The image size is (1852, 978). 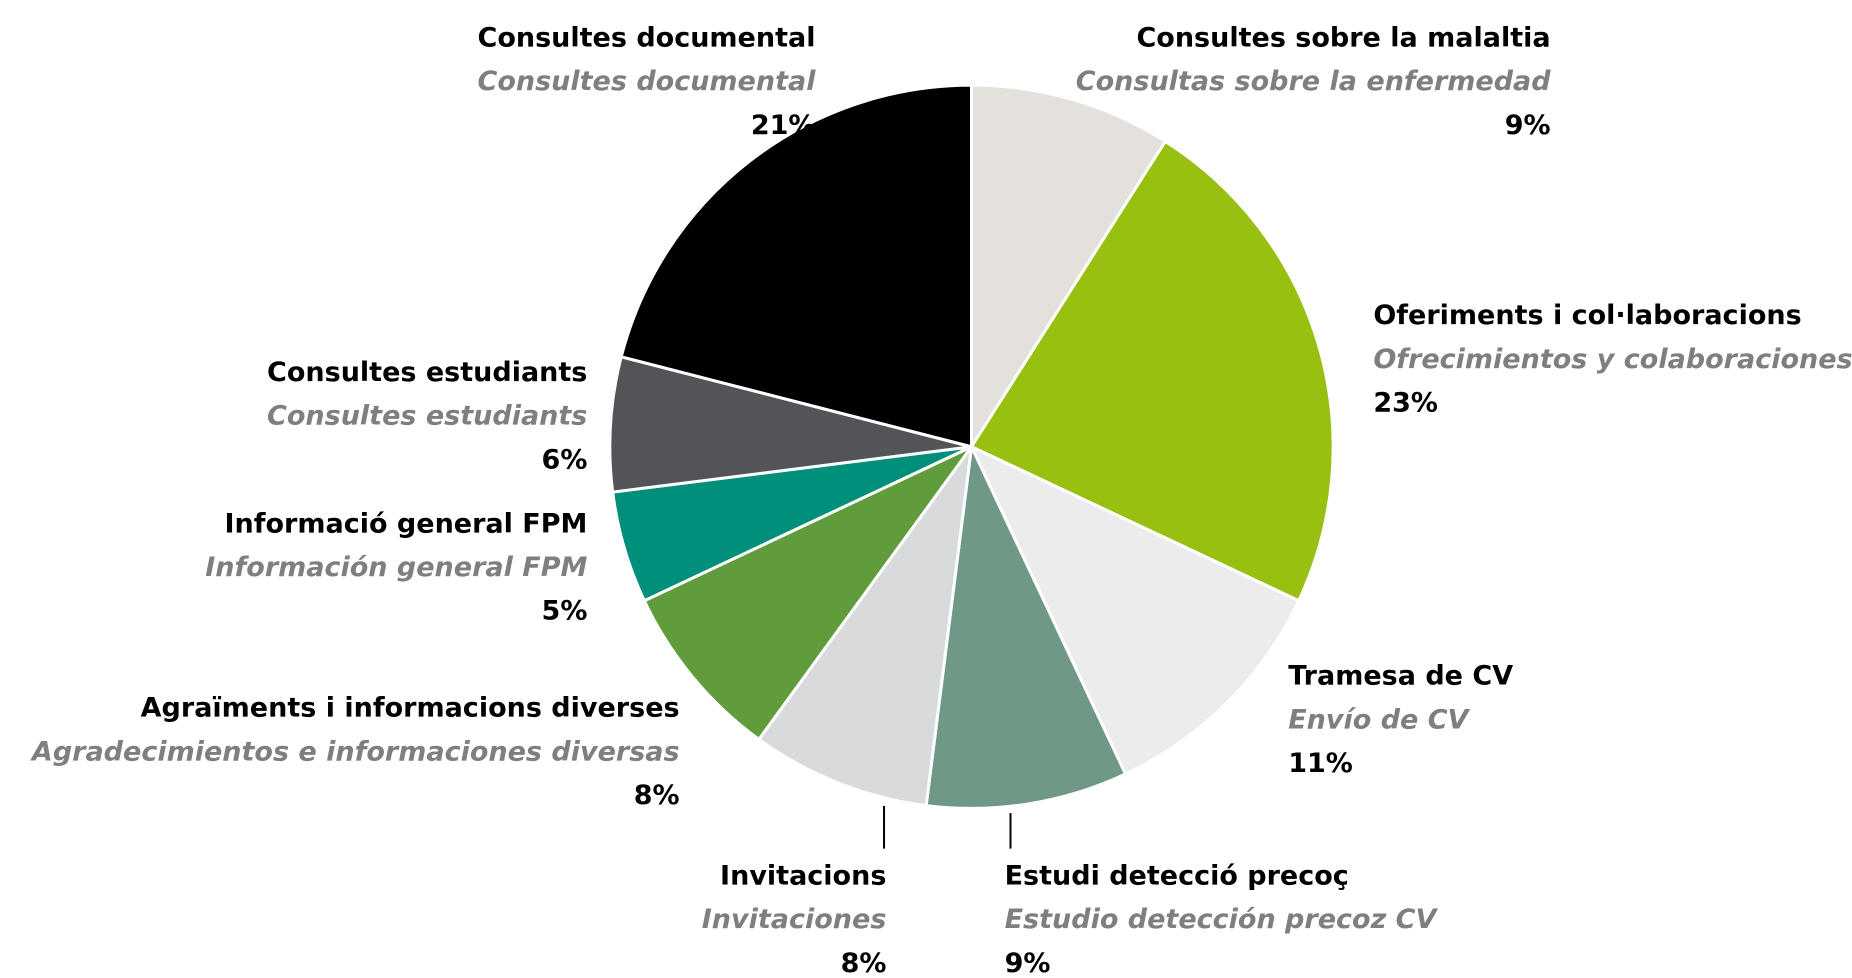 I want to click on slice-label: Consultes documental, so click(x=647, y=38).